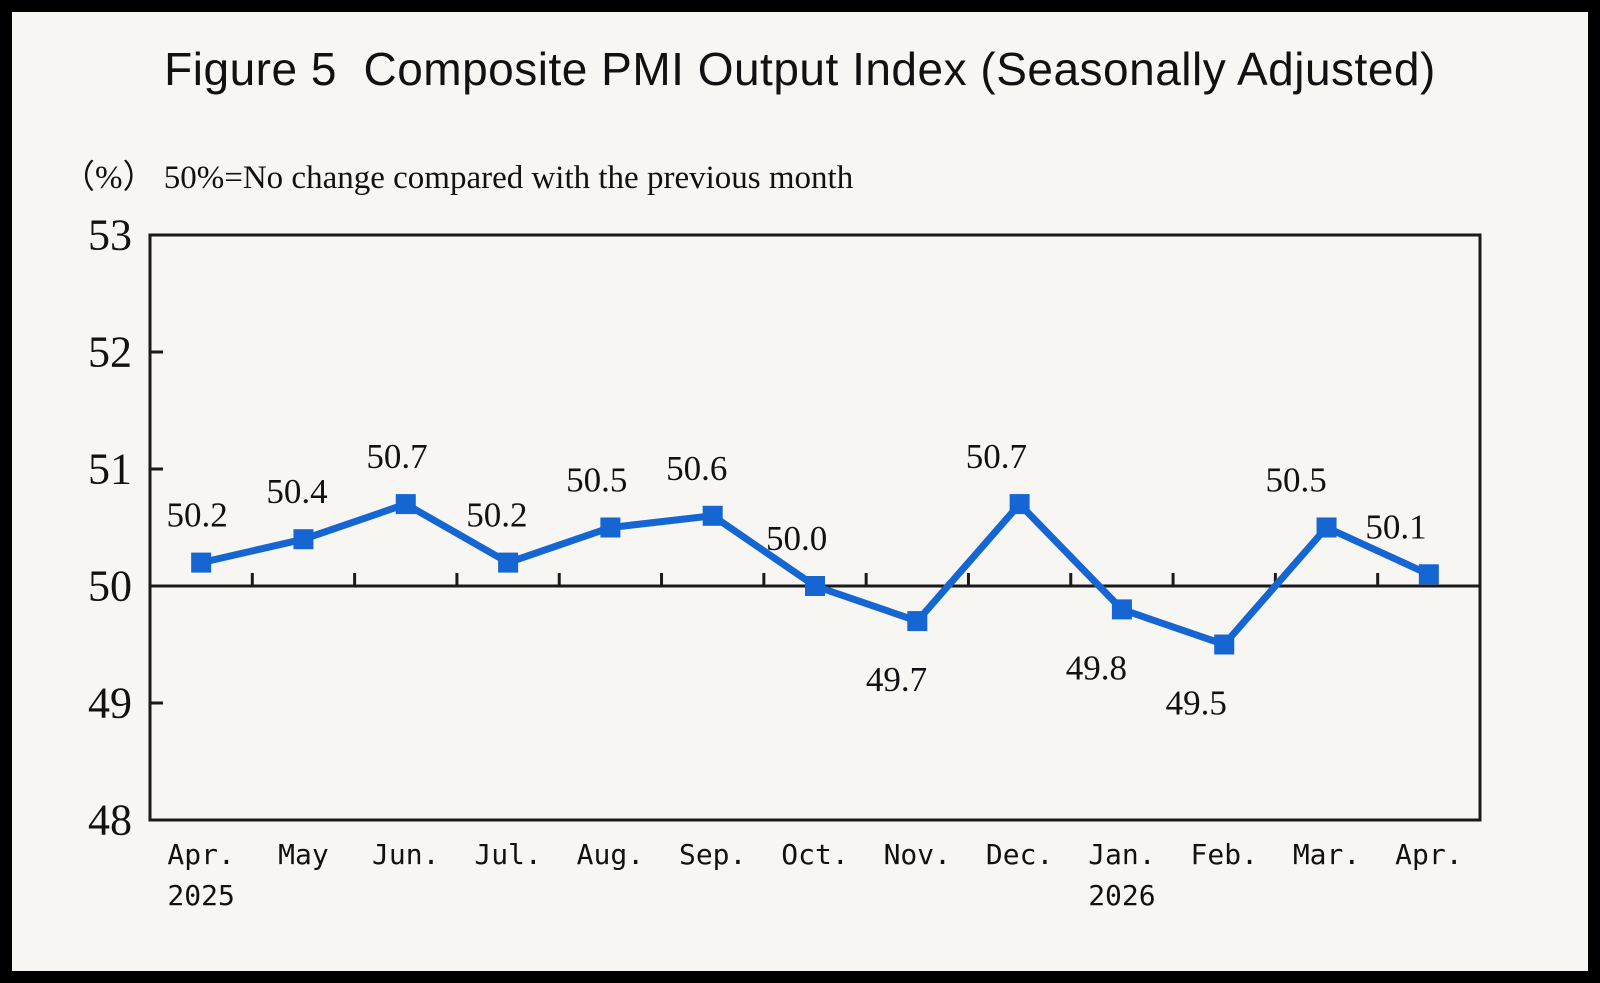 Image resolution: width=1600 pixels, height=983 pixels. What do you see at coordinates (917, 854) in the screenshot?
I see `x-axis-month-label: Nov.` at bounding box center [917, 854].